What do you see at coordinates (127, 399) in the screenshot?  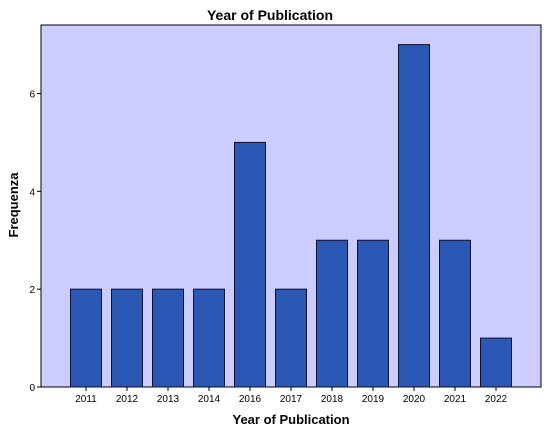 I see `x-tick-label: 2012` at bounding box center [127, 399].